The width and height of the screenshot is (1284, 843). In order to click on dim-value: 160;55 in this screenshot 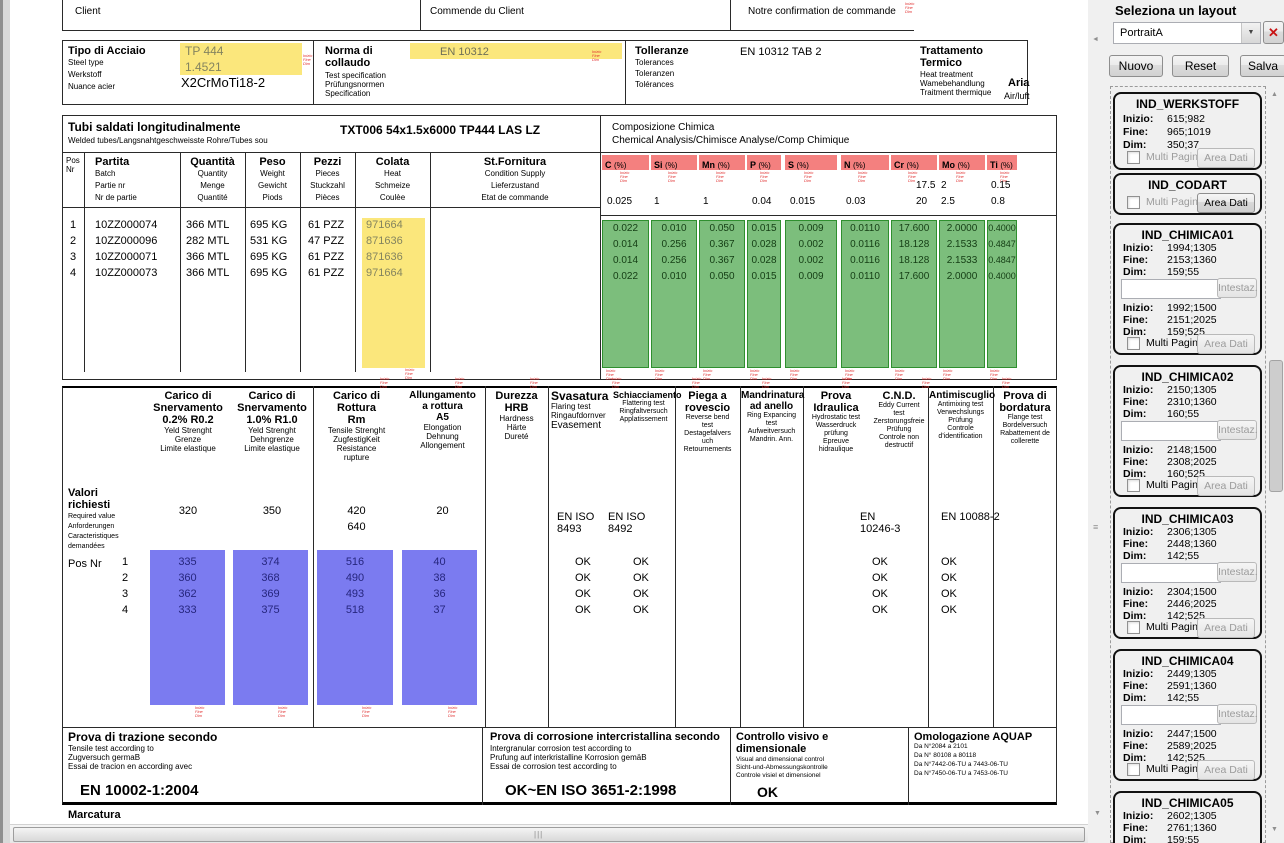, I will do `click(1183, 414)`.